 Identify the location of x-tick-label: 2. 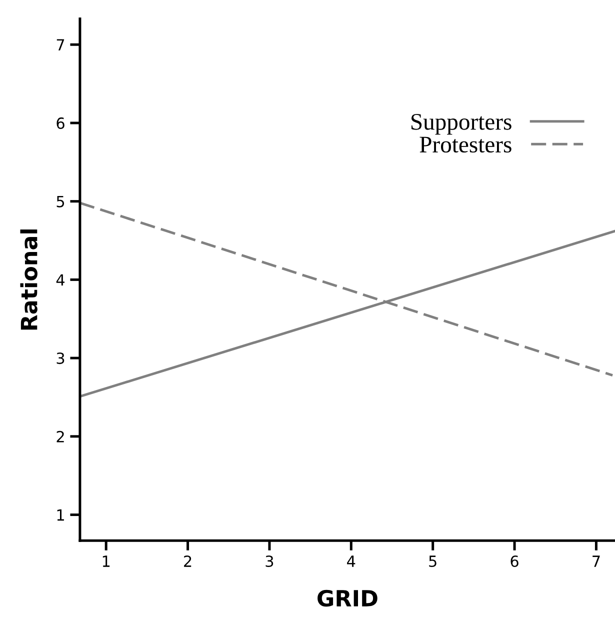
(188, 561).